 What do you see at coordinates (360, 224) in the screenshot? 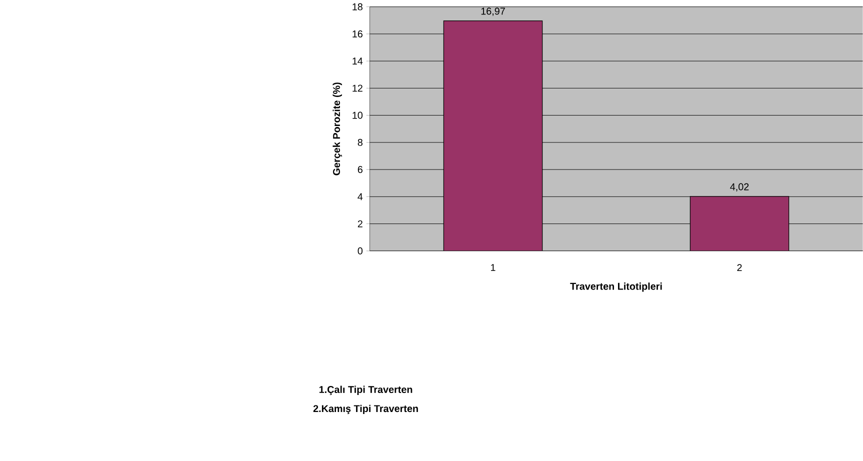
I see `y-tick-label: 2` at bounding box center [360, 224].